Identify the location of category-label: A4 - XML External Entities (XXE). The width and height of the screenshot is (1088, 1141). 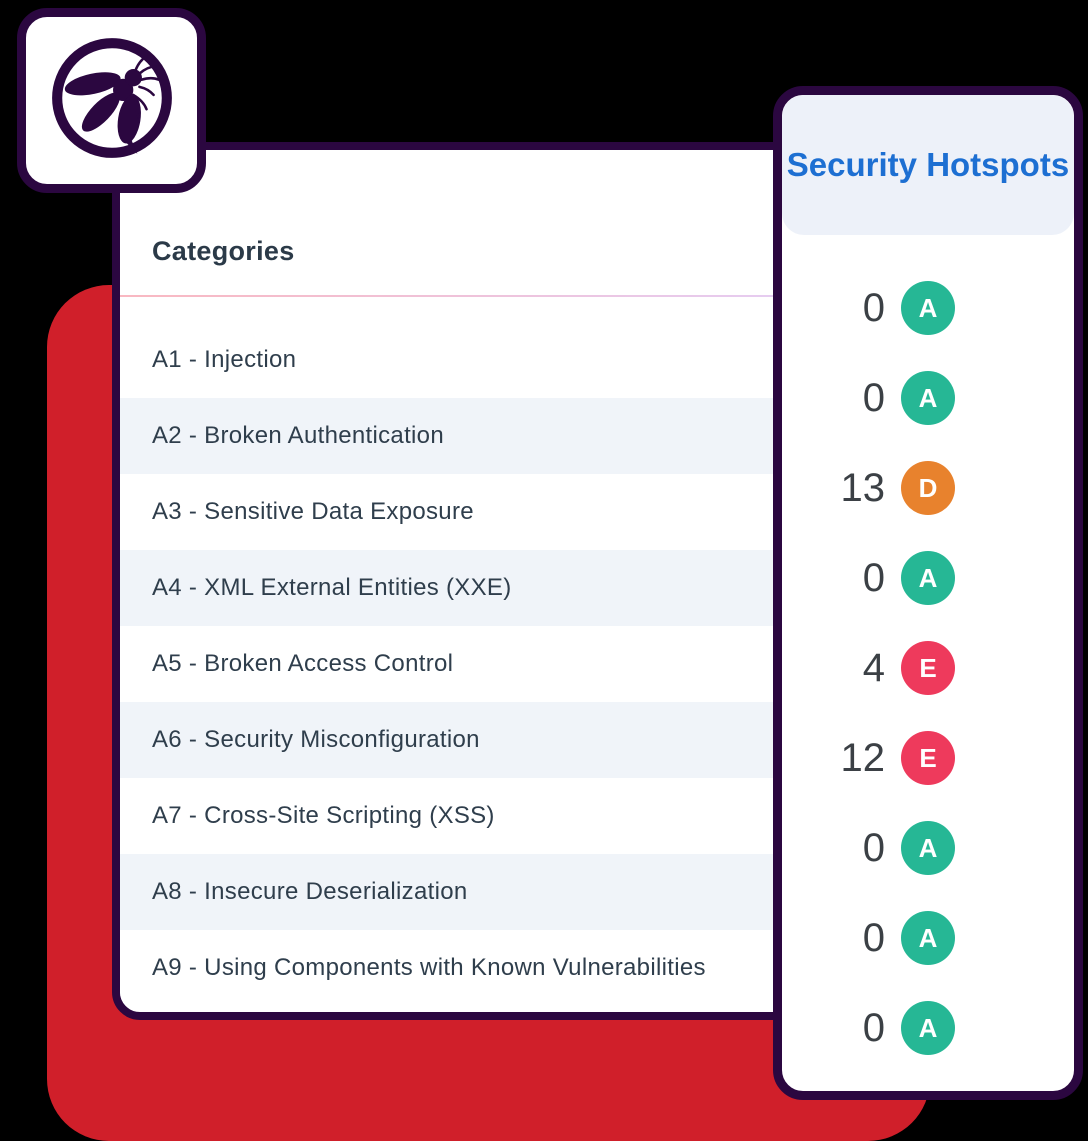
(332, 587).